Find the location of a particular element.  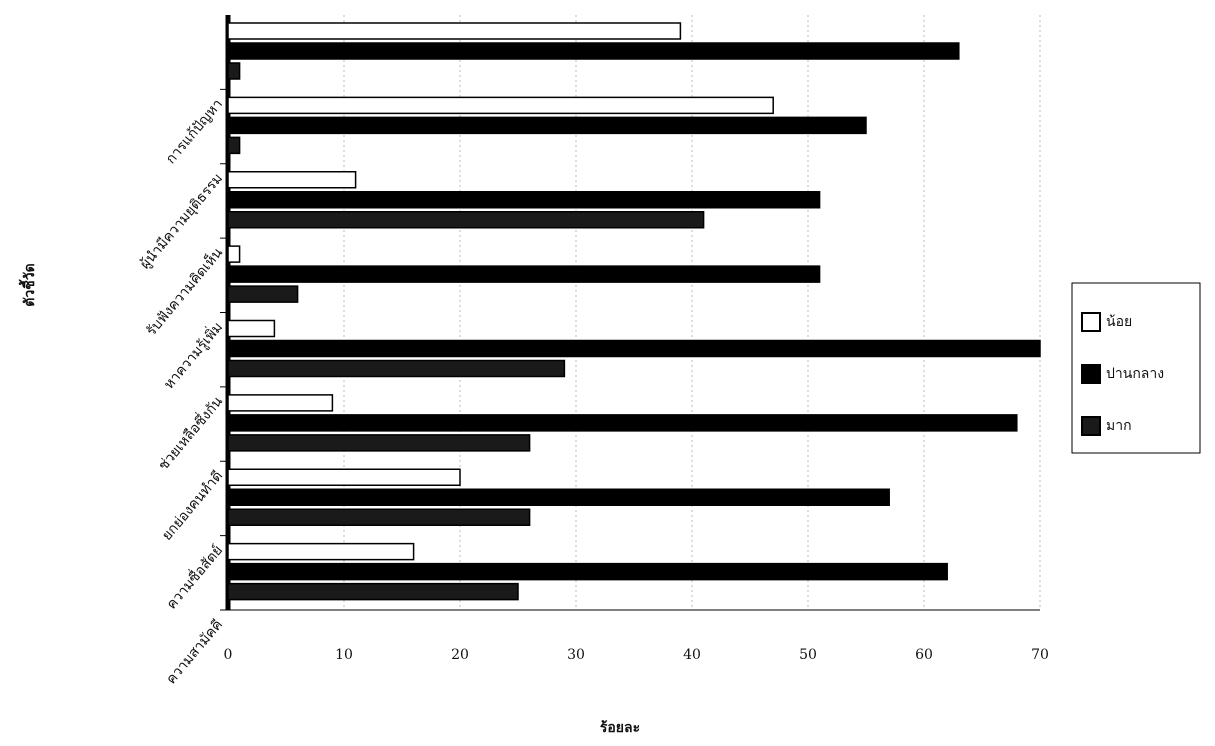

x-tick-label: 70 is located at coordinates (1040, 655).